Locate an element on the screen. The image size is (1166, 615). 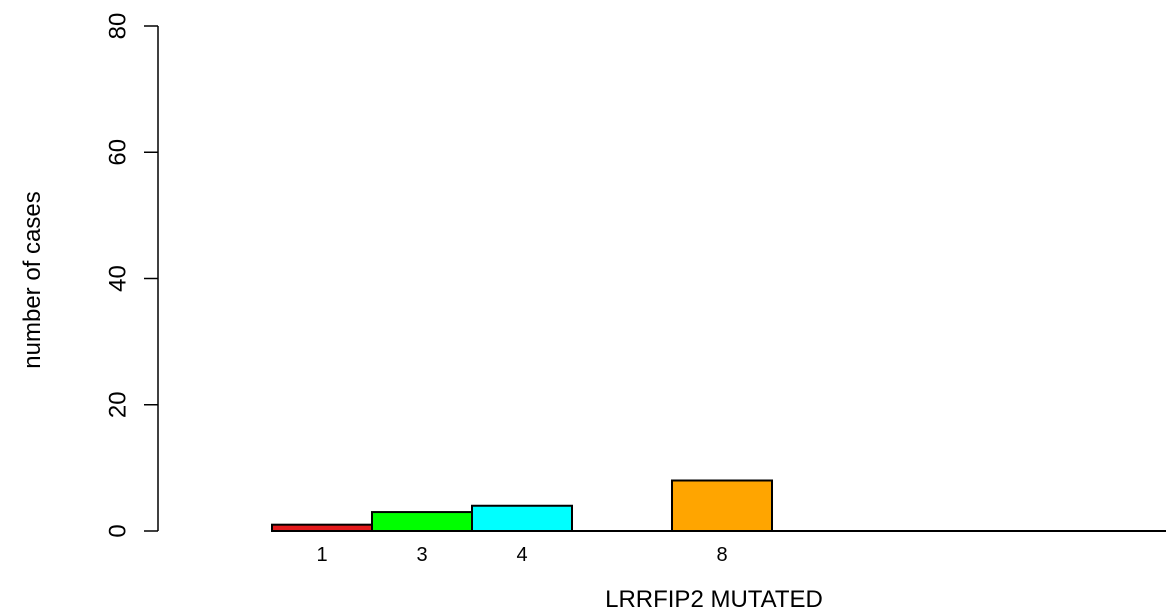
x-axis-label: LRRFIP2 MUTATED is located at coordinates (714, 599).